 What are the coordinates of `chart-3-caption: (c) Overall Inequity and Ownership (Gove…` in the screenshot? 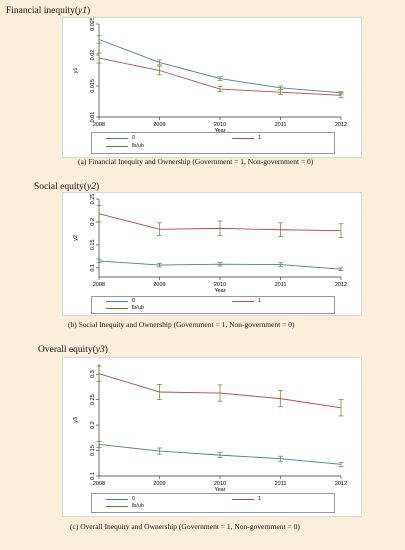 It's located at (185, 526).